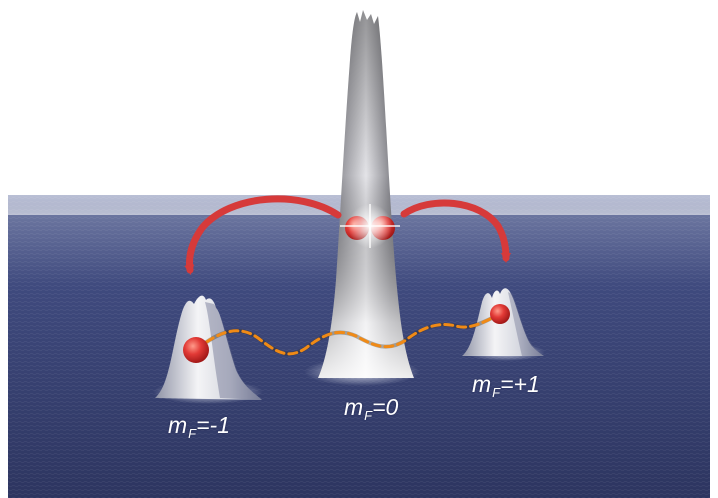  What do you see at coordinates (233, 351) in the screenshot?
I see `left-peak-shade` at bounding box center [233, 351].